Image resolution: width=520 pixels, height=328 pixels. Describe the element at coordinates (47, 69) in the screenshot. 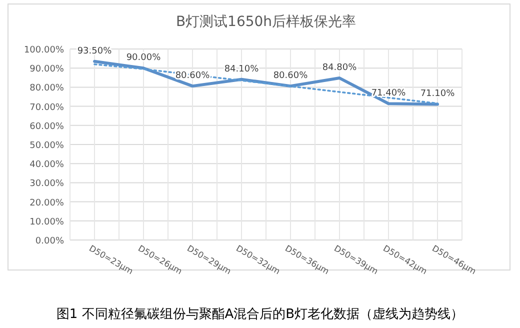

I see `y-tick-label: 90.00%` at that location.